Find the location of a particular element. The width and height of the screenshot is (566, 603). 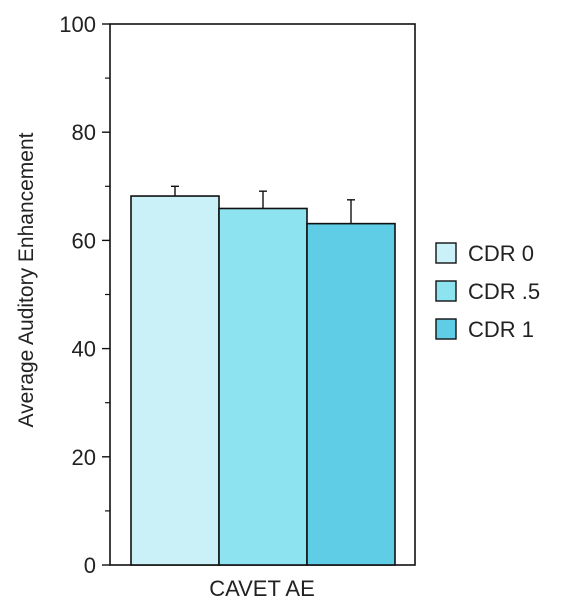

y-tick-label: 0 is located at coordinates (90, 565).